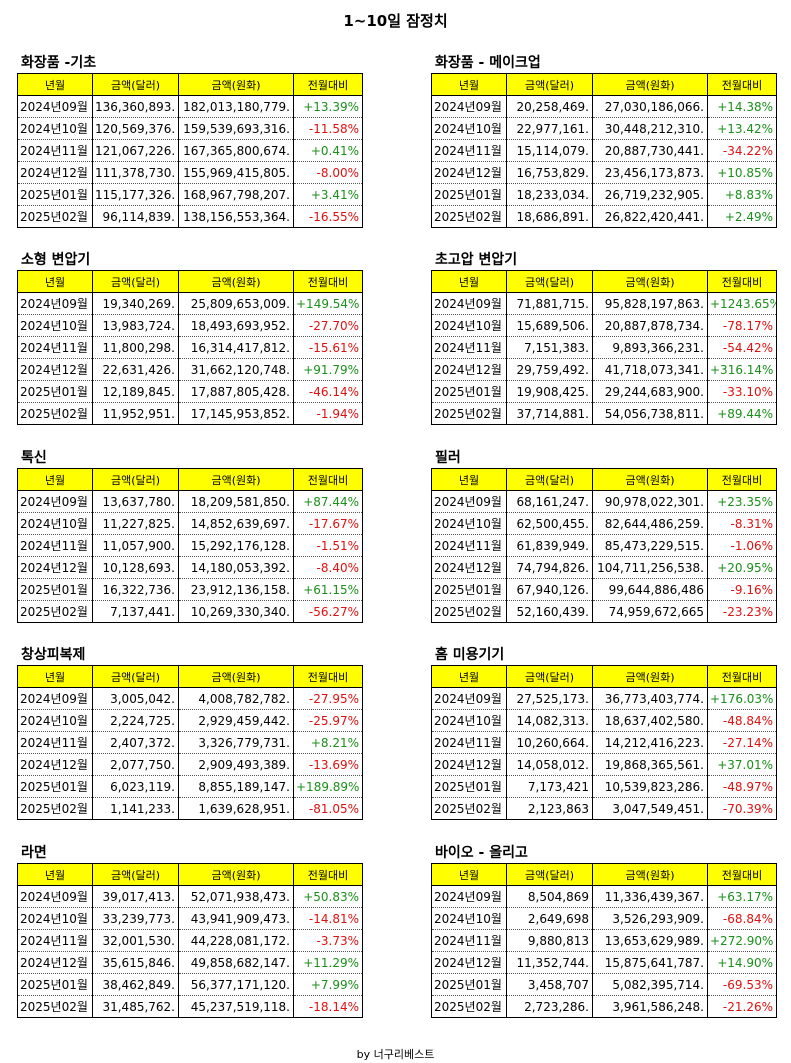 The height and width of the screenshot is (1063, 791). I want to click on usd-amount-cell: 61,839,949., so click(549, 545).